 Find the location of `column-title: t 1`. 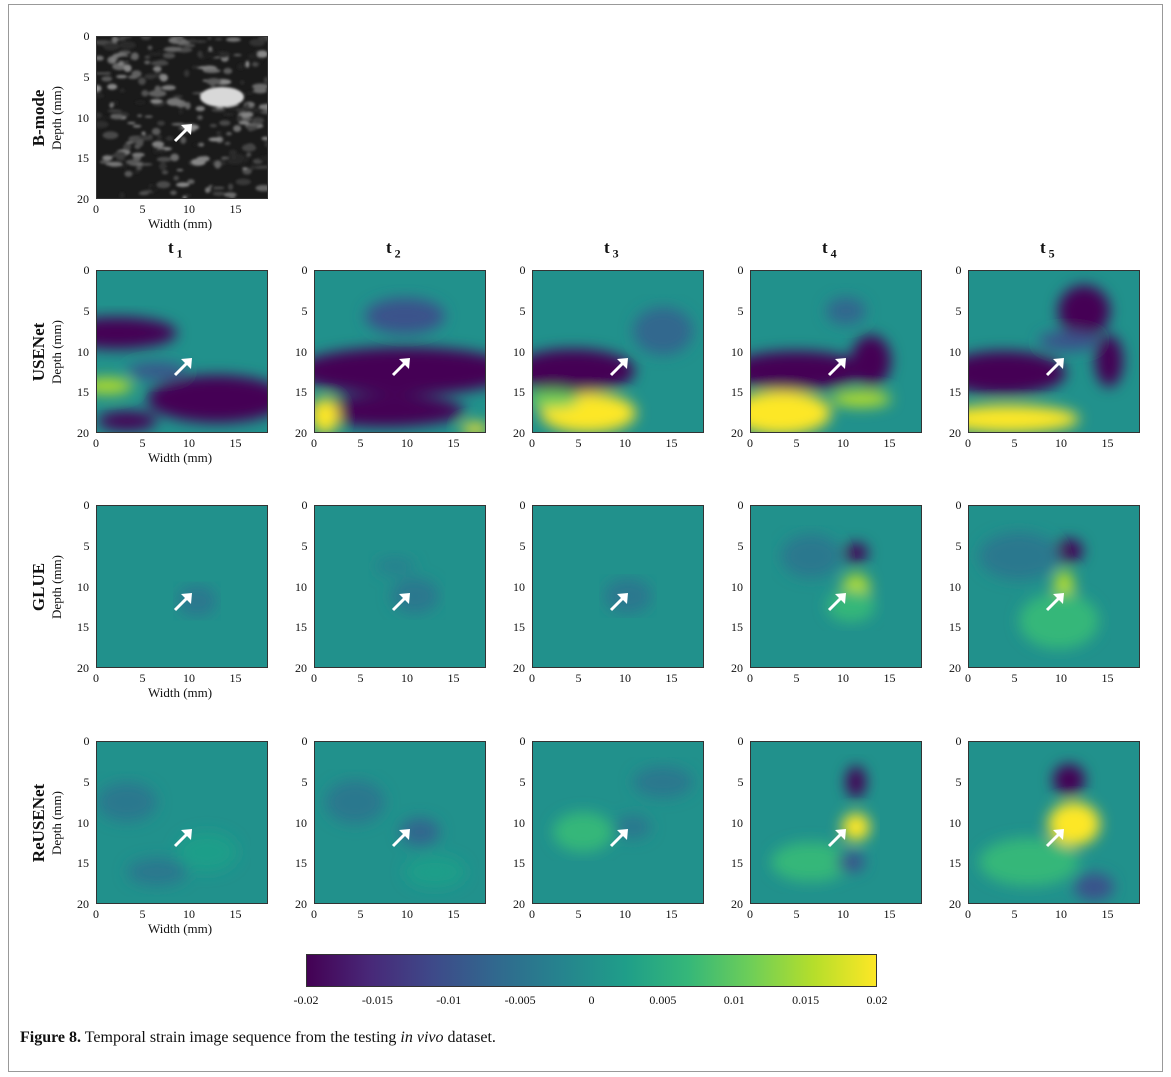

column-title: t 1 is located at coordinates (175, 249).